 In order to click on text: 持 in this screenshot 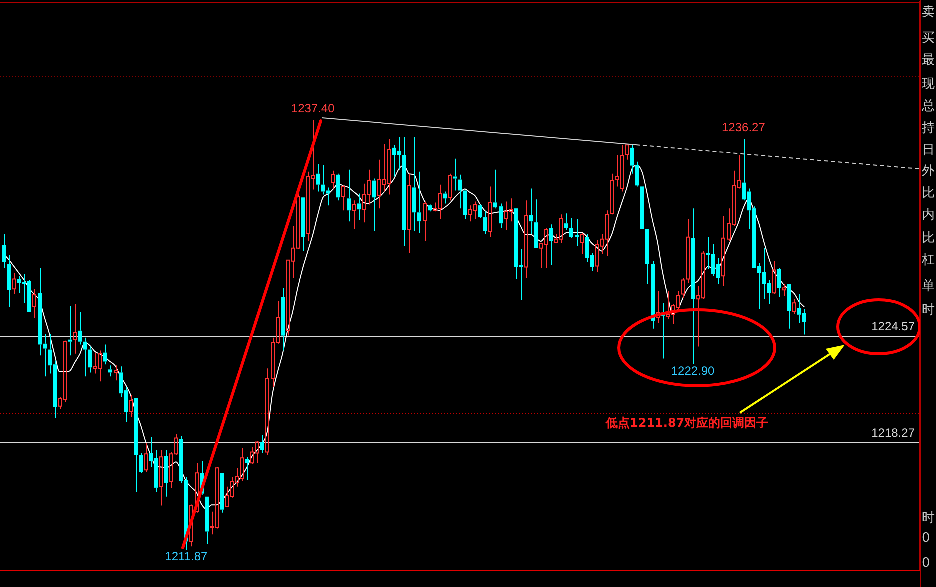, I will do `click(928, 129)`.